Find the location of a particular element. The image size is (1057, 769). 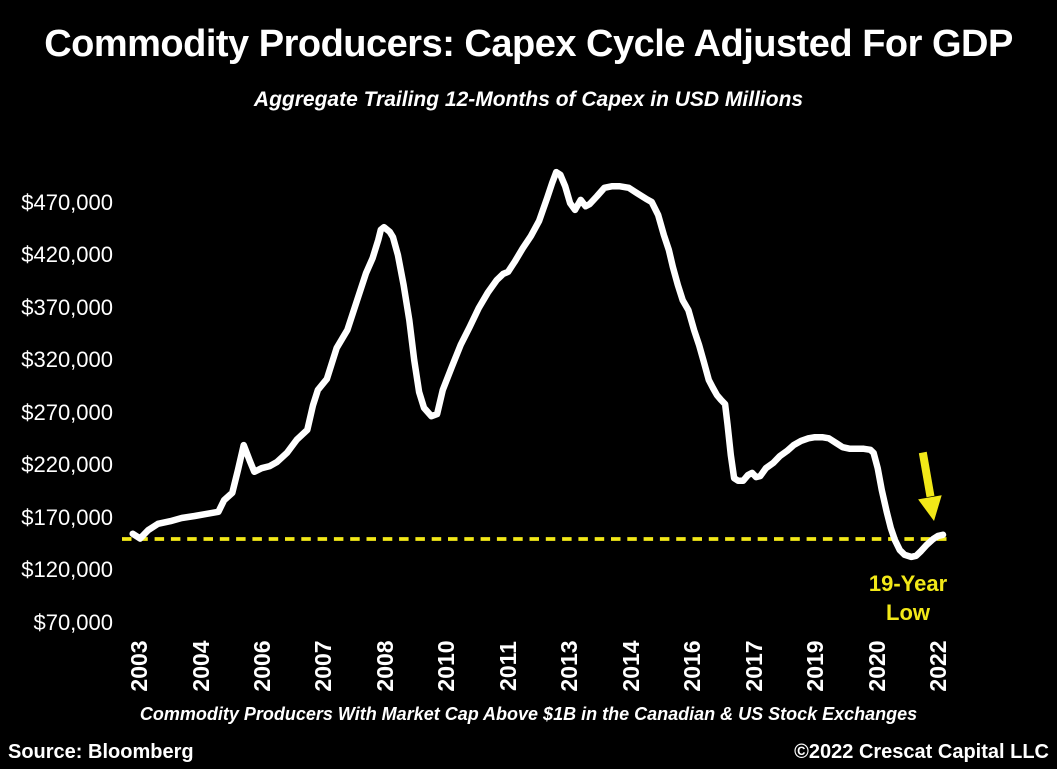

y-axis-tick-label: $370,000 is located at coordinates (67, 307).